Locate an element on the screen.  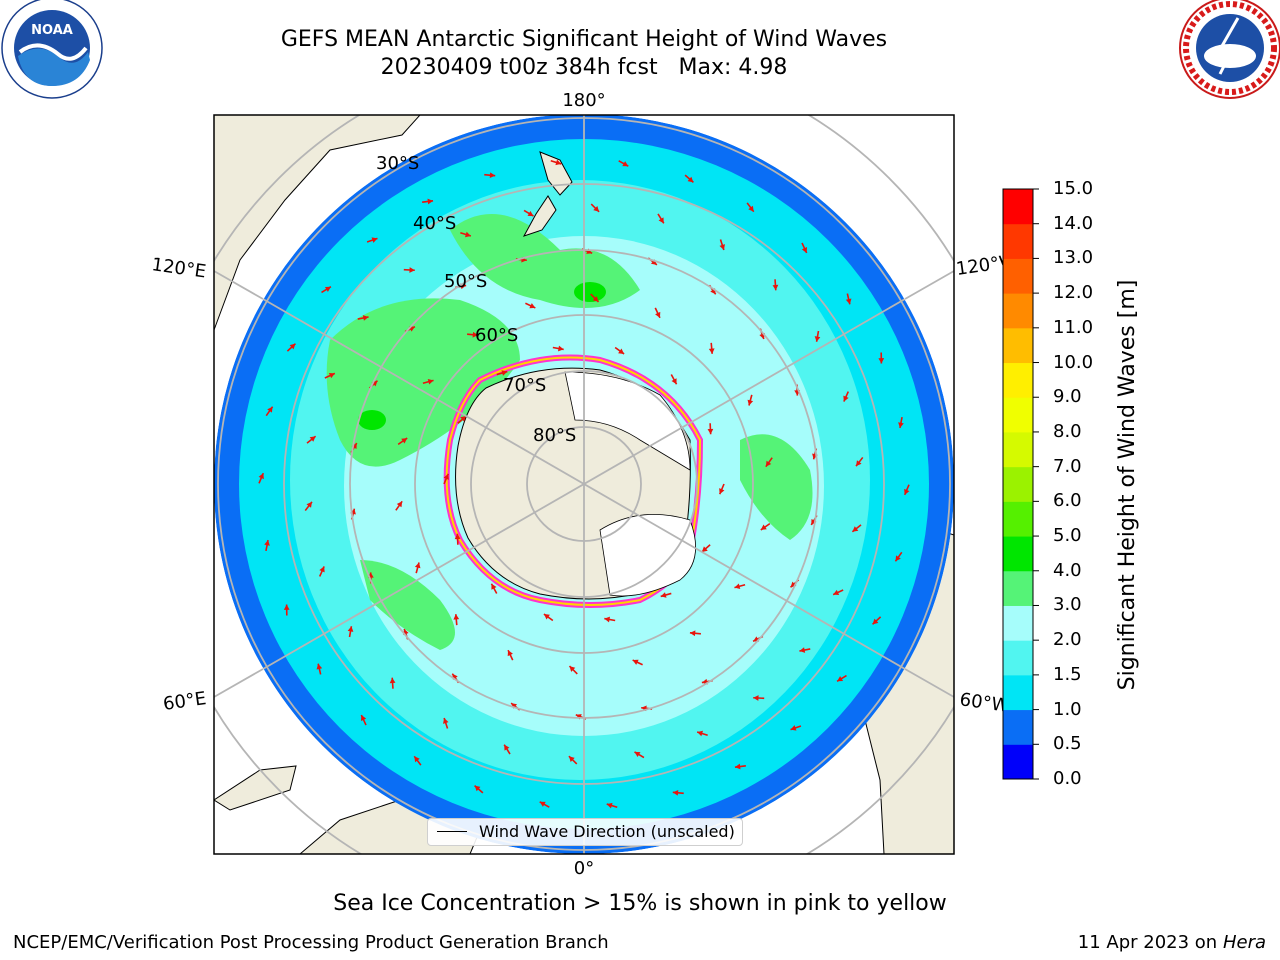
colorbar-tick-label: 11.0 is located at coordinates (1073, 327).